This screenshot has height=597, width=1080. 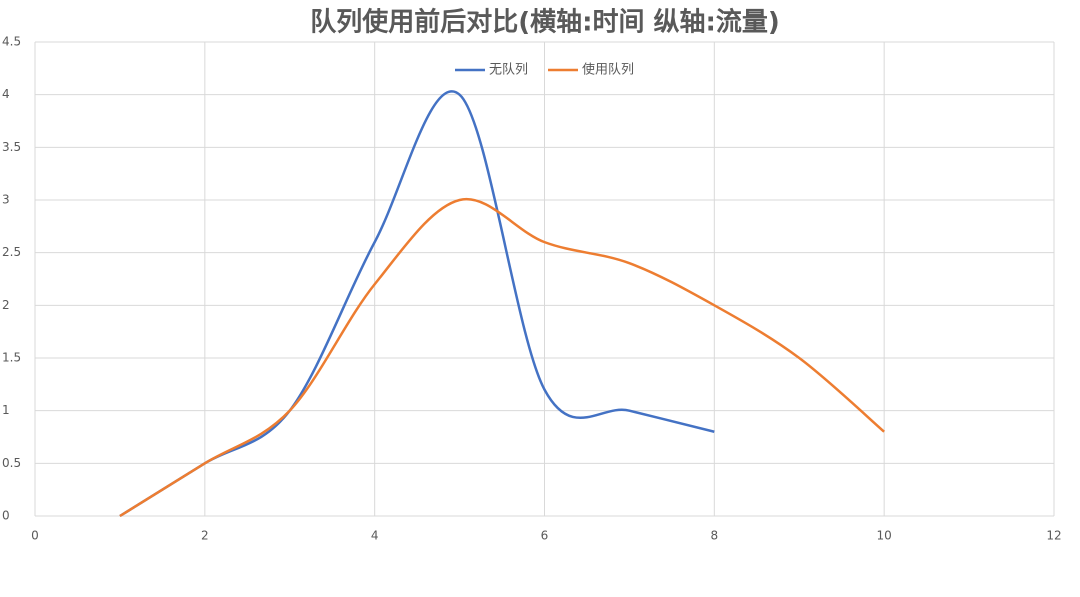 I want to click on chart-title: 队列使用前后对比(横轴:时间 纵轴:流量), so click(x=545, y=22).